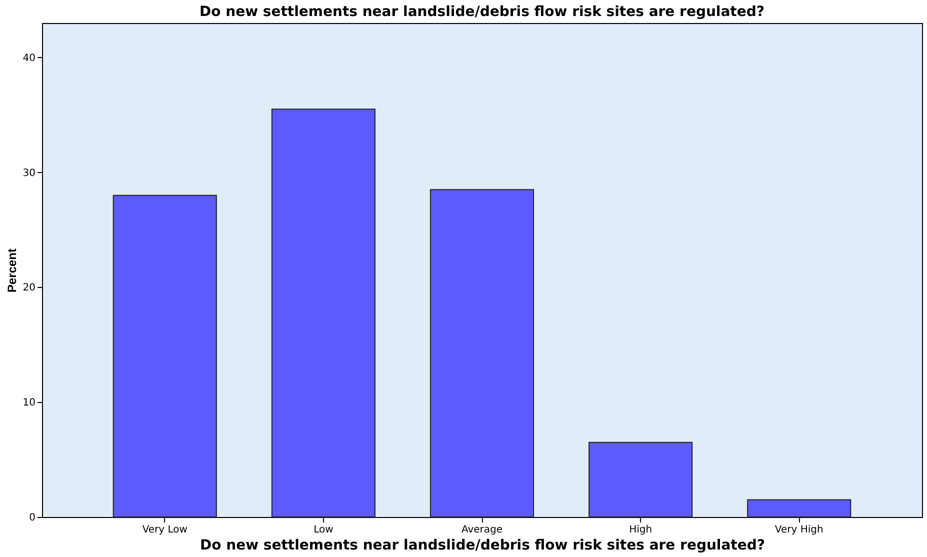  Describe the element at coordinates (482, 530) in the screenshot. I see `x-tick-label: Average` at that location.